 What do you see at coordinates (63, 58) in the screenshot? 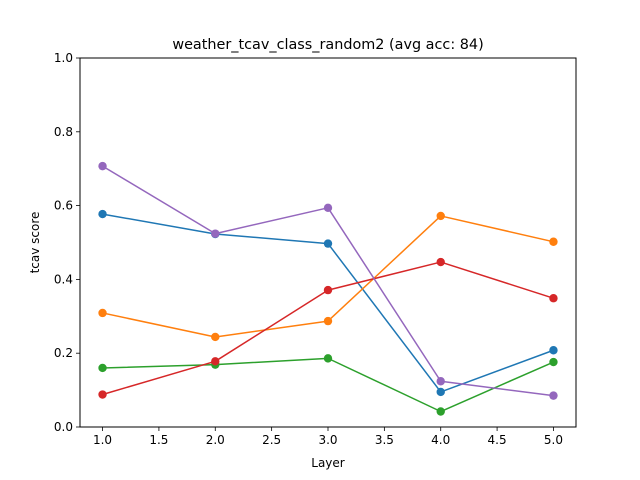
I see `y-tick-label: 1.0` at bounding box center [63, 58].